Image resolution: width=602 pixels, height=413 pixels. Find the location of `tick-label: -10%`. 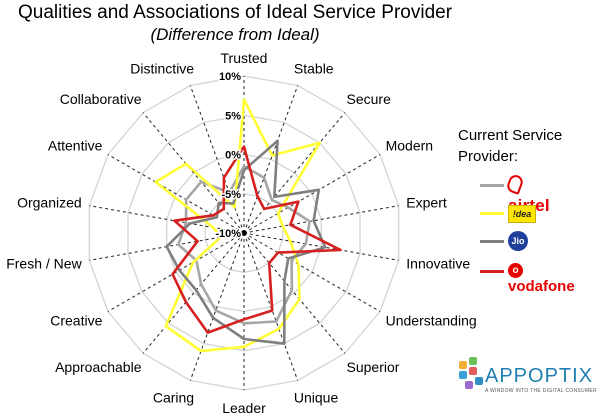

tick-label: -10% is located at coordinates (228, 234).